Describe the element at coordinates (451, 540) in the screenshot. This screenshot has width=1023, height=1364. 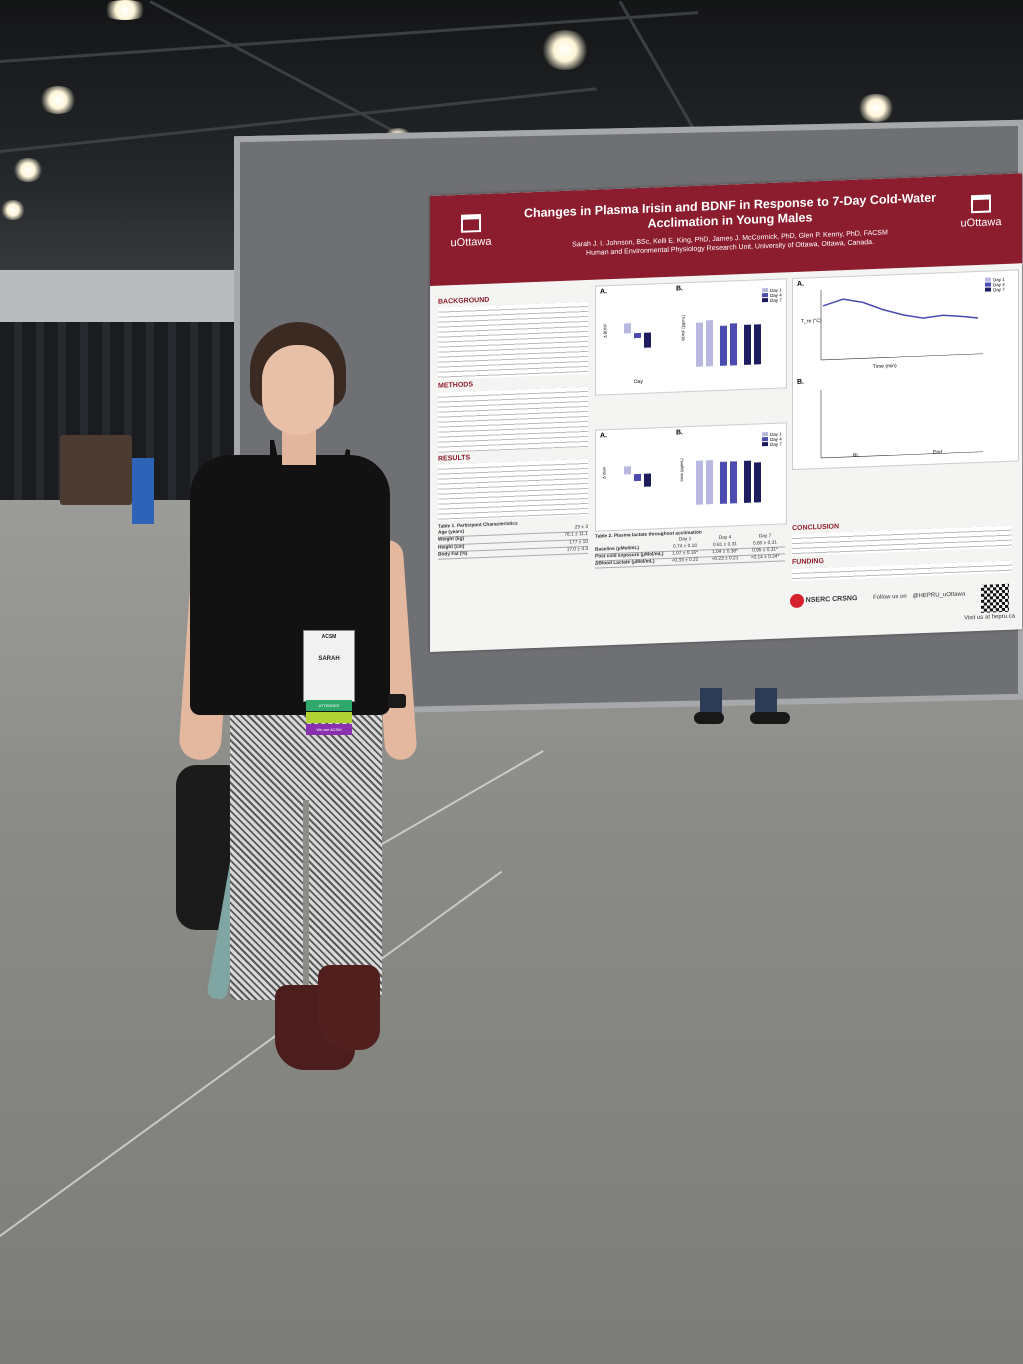
I see `table-cell-label: Weight (kg)` at that location.